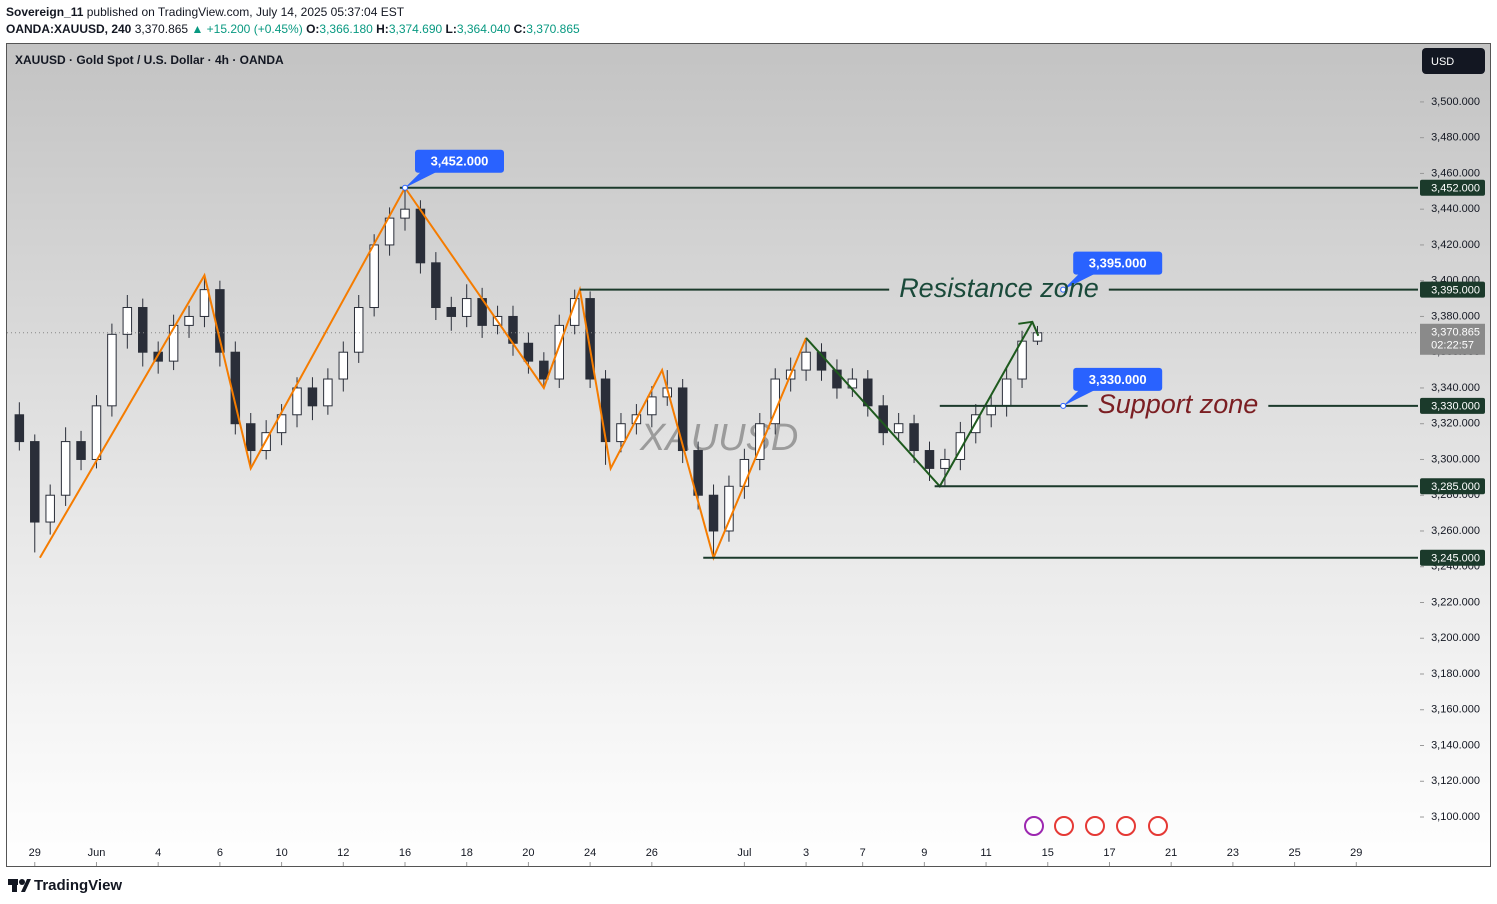  I want to click on y-tick-label: 3,380.000, so click(1455, 316).